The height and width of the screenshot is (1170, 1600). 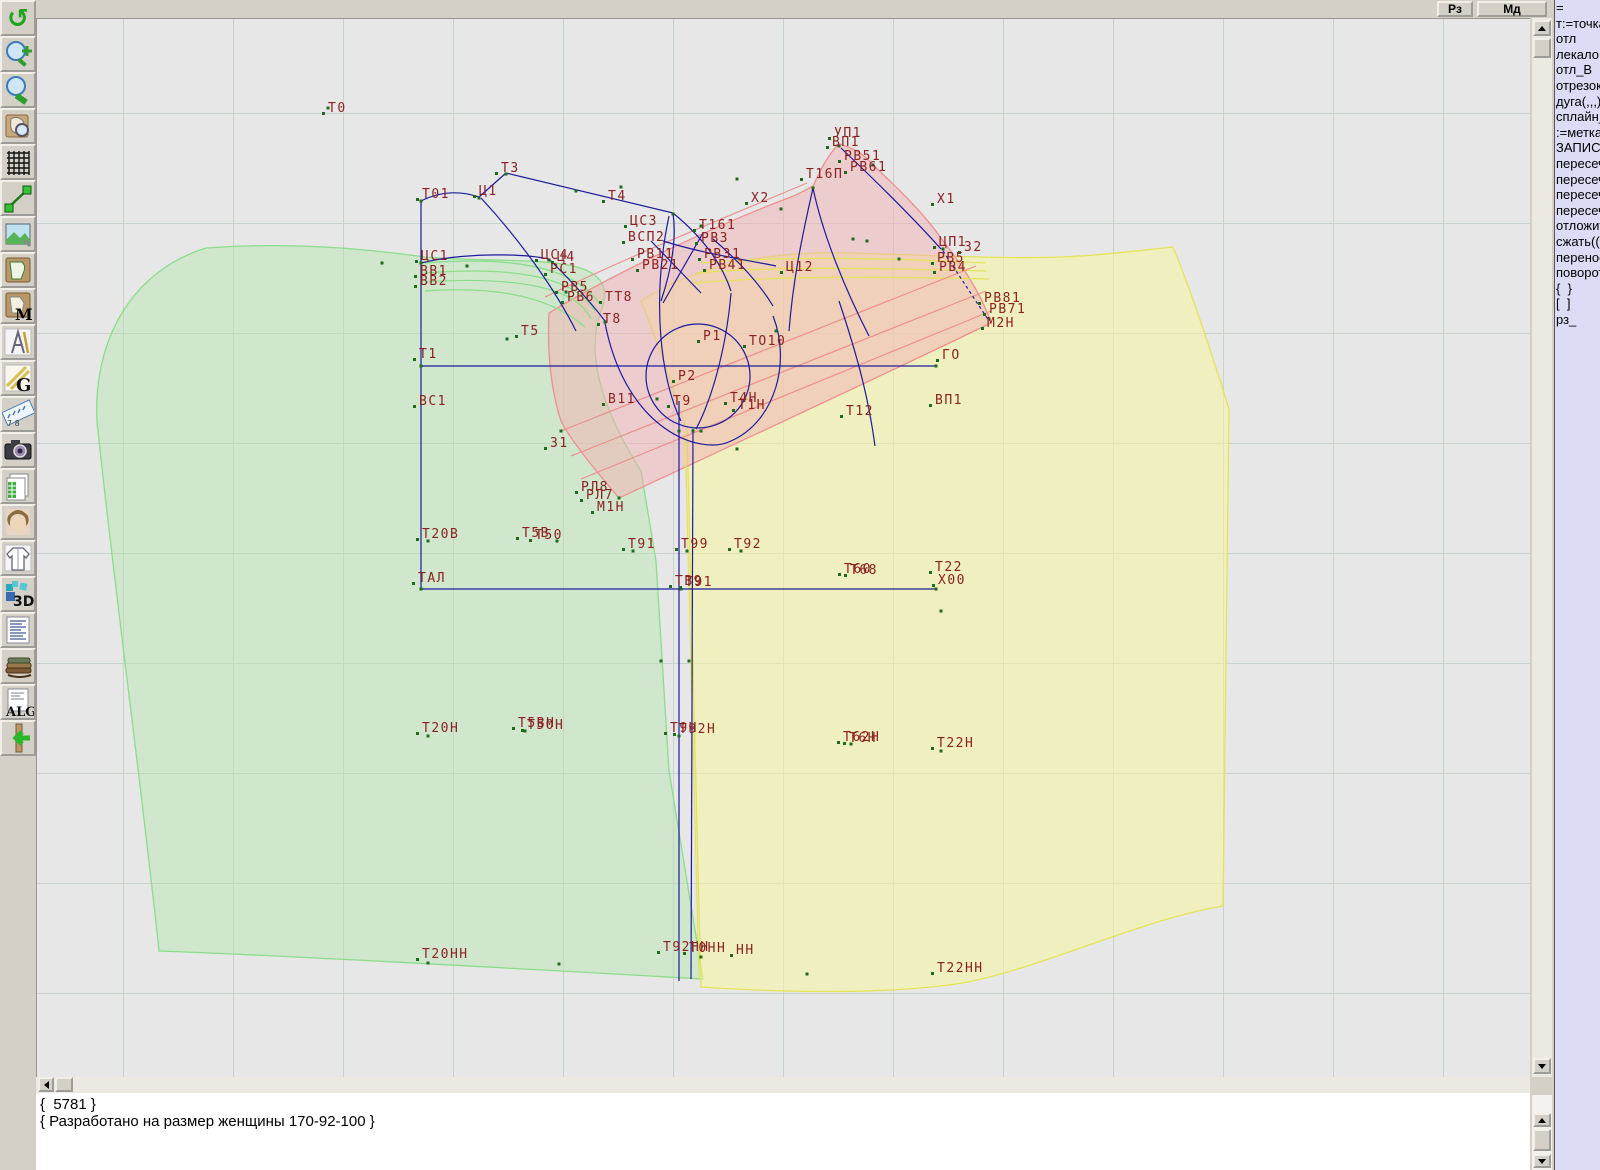 What do you see at coordinates (695, 544) in the screenshot?
I see `pattern-label: Т99` at bounding box center [695, 544].